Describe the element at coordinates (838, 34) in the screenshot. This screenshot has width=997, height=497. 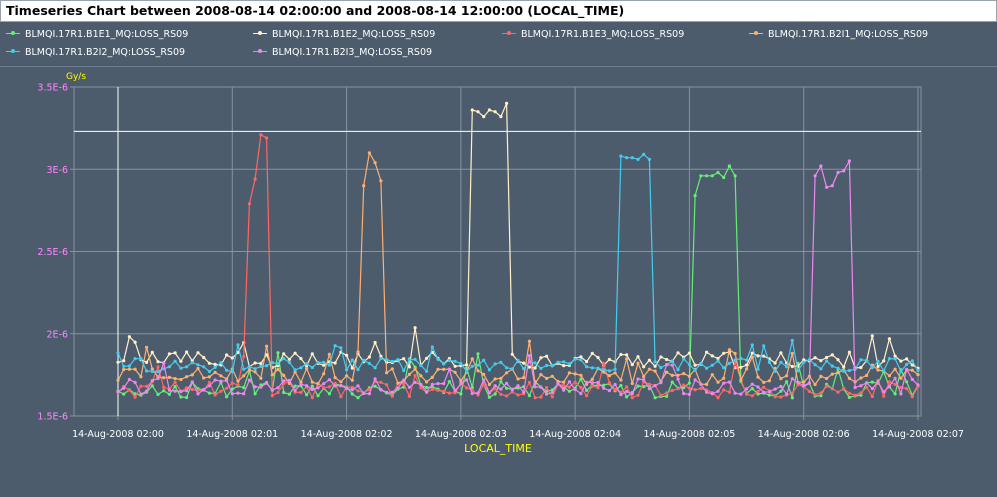
I see `legend-entry-b2i1: BLMQI.17R1.B2I1_MQ:LOSS_RS09` at that location.